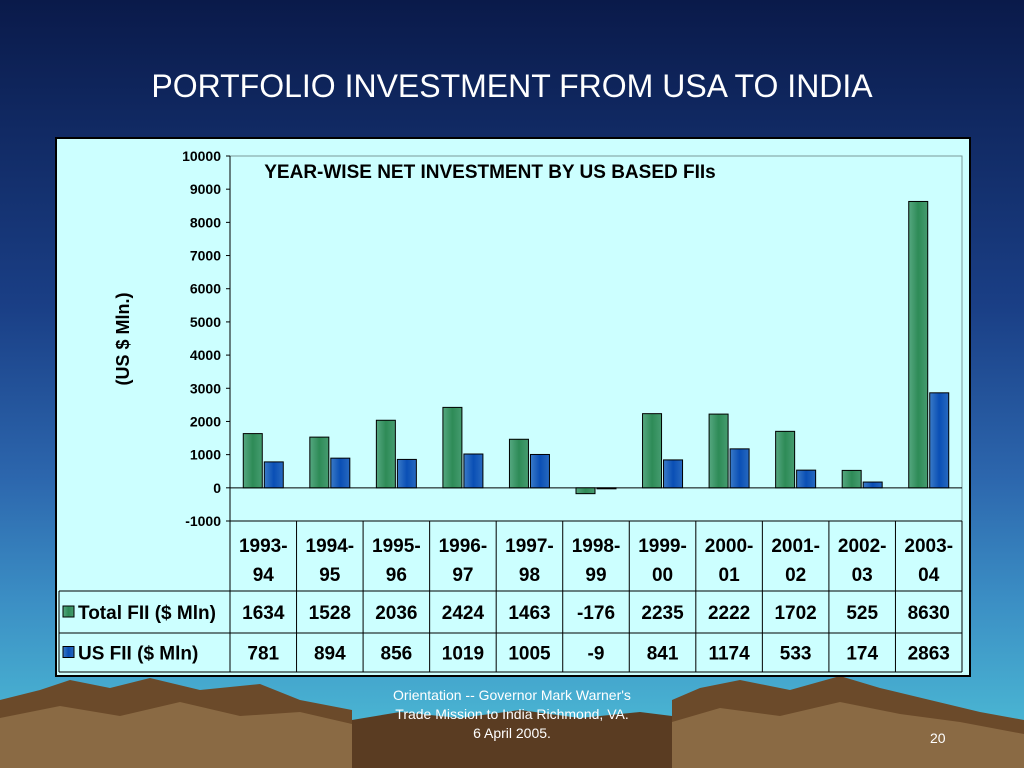  I want to click on data-label: 2424, so click(463, 613).